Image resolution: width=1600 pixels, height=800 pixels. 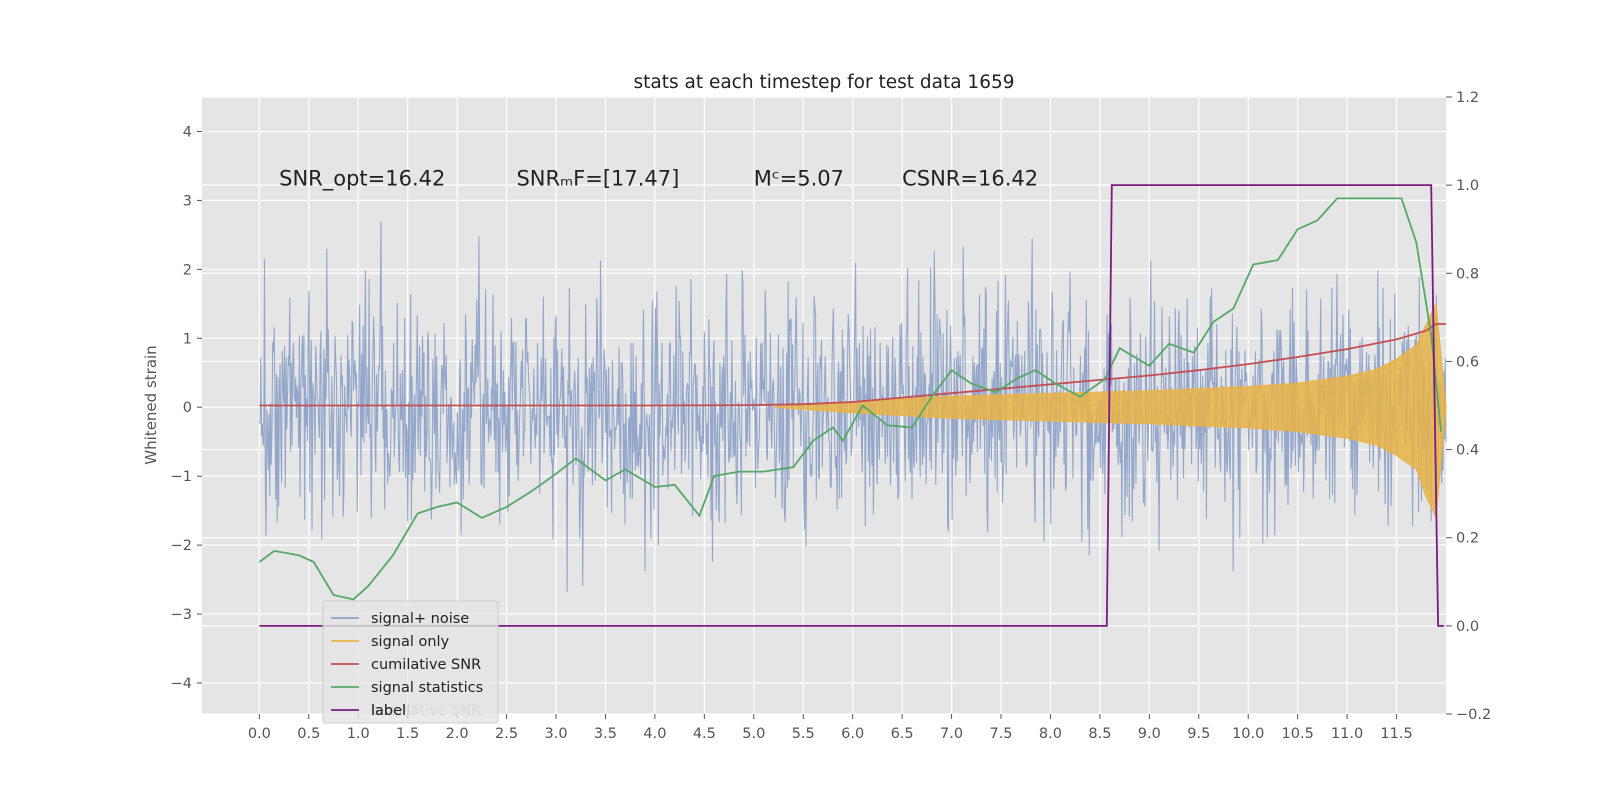 I want to click on y-tick-label: 1, so click(x=187, y=339).